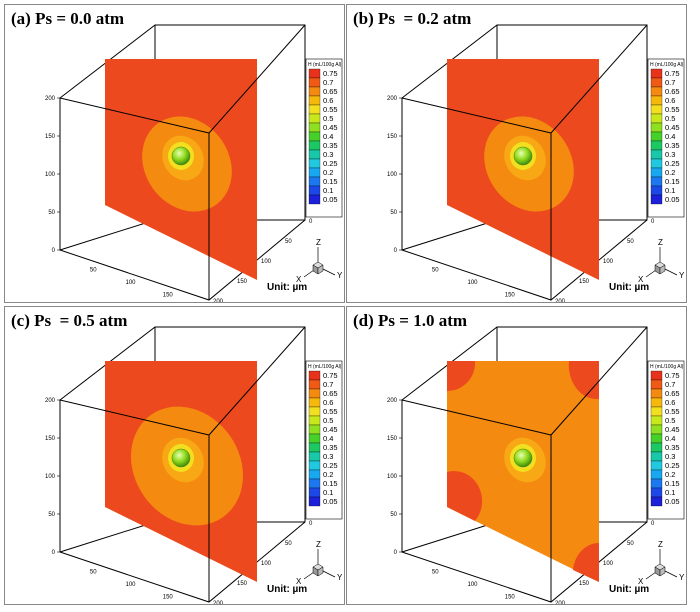 This screenshot has width=700, height=612. What do you see at coordinates (660, 544) in the screenshot?
I see `triad-z-label: Z` at bounding box center [660, 544].